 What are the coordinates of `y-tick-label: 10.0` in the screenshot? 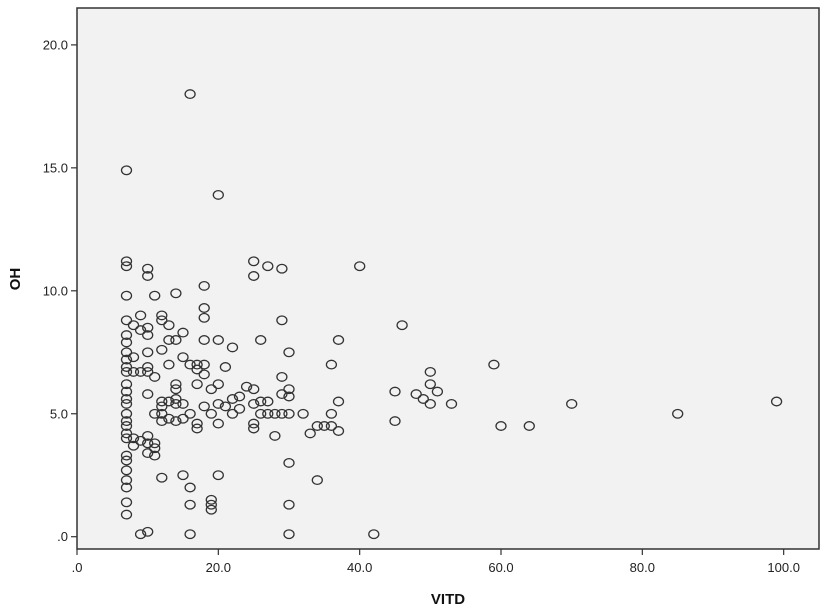 It's located at (55, 290).